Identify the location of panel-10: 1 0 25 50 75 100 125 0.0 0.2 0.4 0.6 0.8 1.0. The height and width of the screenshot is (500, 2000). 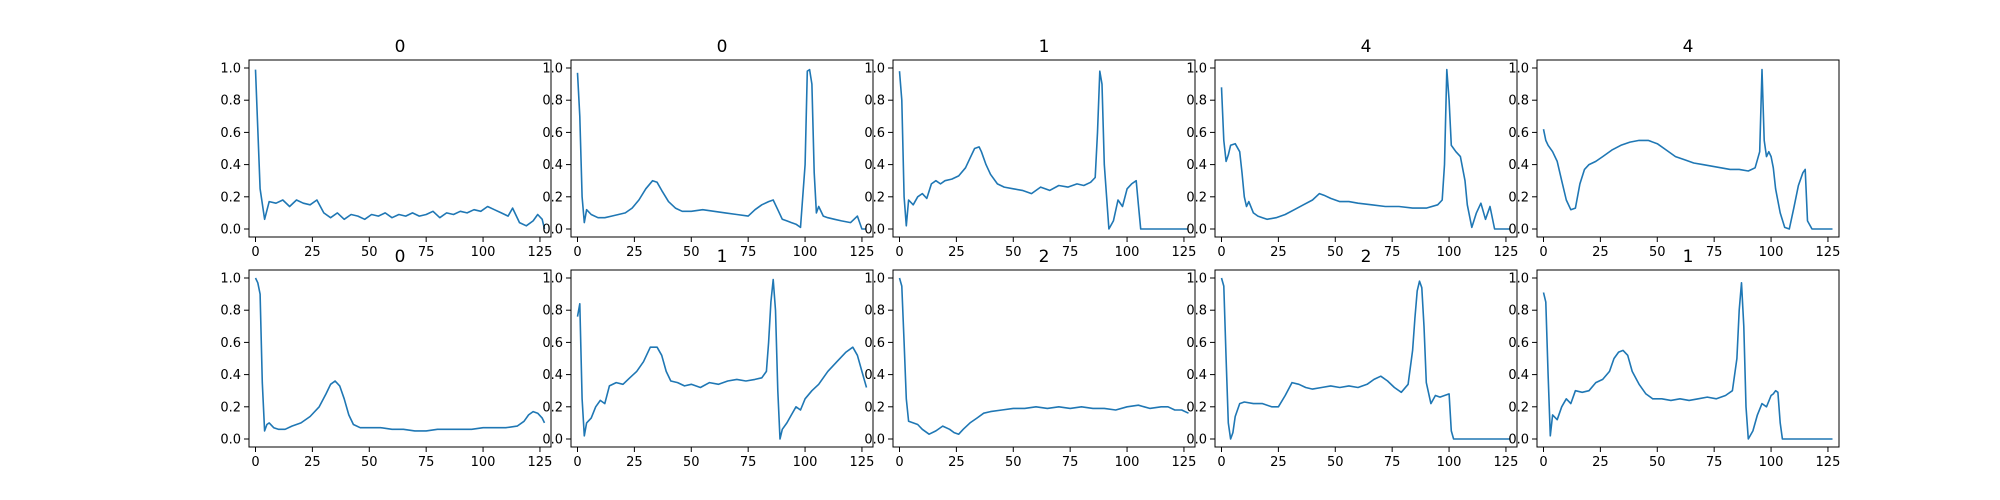
(1674, 358).